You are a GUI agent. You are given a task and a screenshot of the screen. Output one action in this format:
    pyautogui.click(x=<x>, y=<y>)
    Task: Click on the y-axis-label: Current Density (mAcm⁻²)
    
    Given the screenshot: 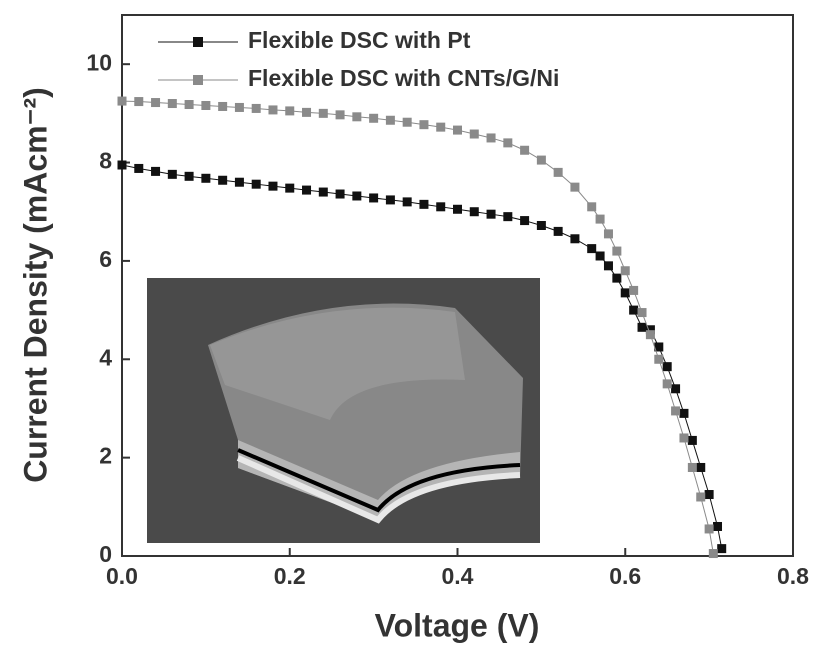 What is the action you would take?
    pyautogui.click(x=35, y=285)
    